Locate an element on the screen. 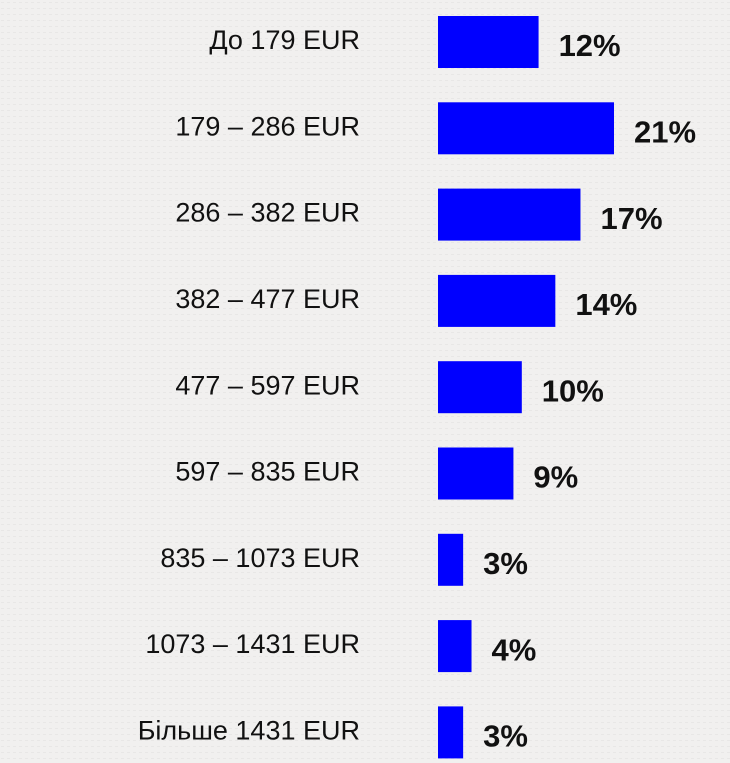 The image size is (730, 763). value-label: 21% is located at coordinates (665, 131).